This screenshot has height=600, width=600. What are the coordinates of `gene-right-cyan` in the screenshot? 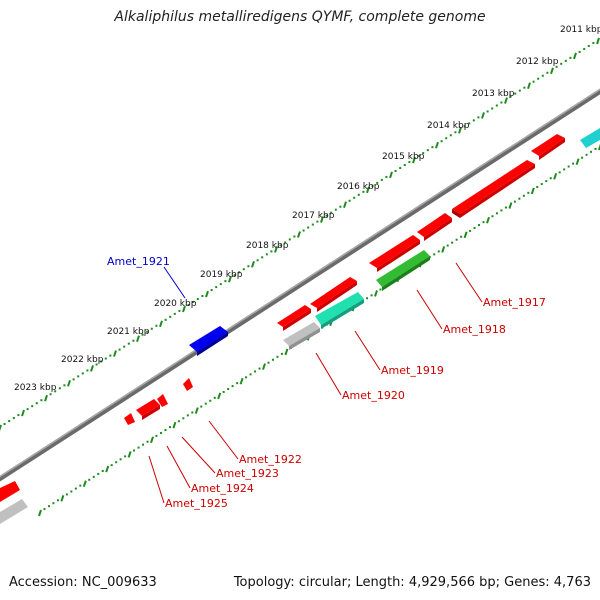 It's located at (590, 138).